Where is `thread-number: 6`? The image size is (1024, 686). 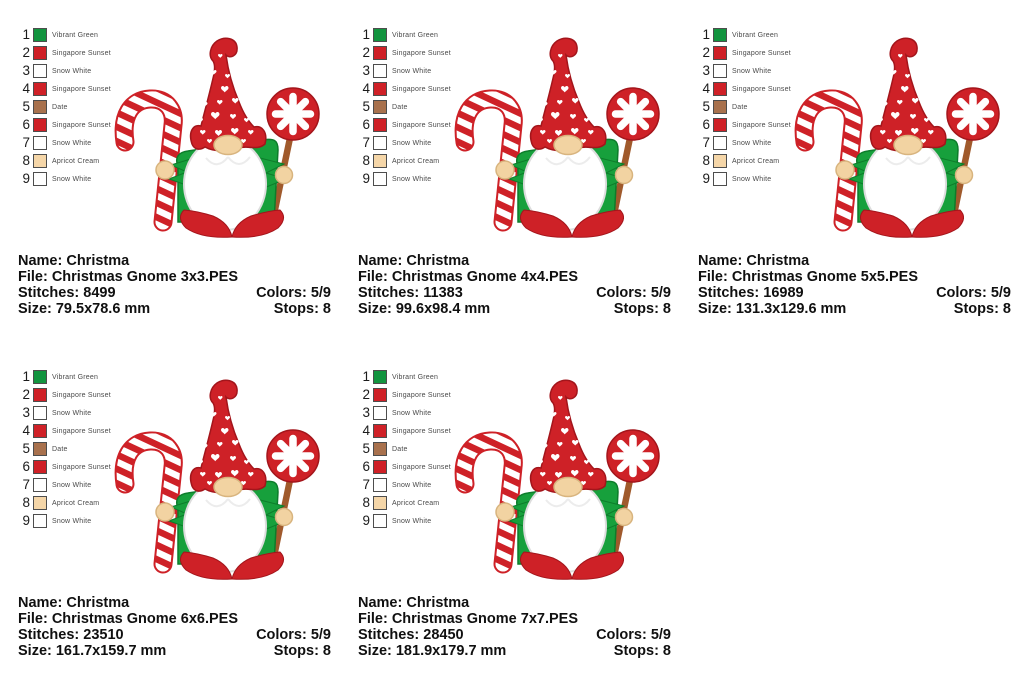
thread-number: 6 is located at coordinates (706, 125).